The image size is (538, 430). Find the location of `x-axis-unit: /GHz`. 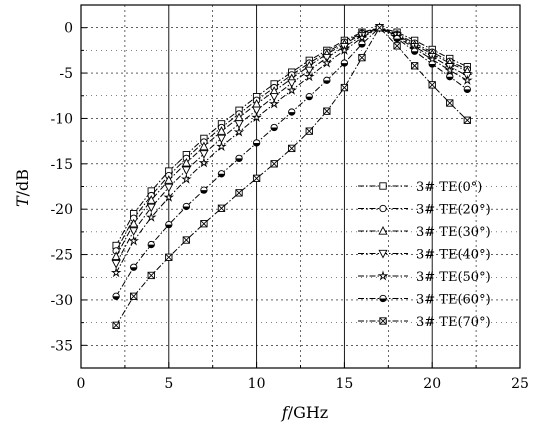

x-axis-unit: /GHz is located at coordinates (308, 412).